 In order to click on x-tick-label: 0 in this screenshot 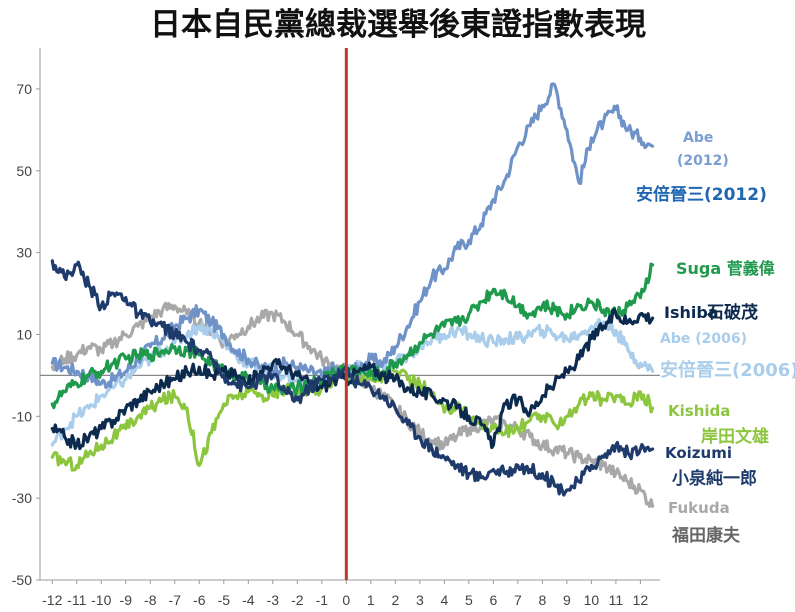, I will do `click(346, 600)`.